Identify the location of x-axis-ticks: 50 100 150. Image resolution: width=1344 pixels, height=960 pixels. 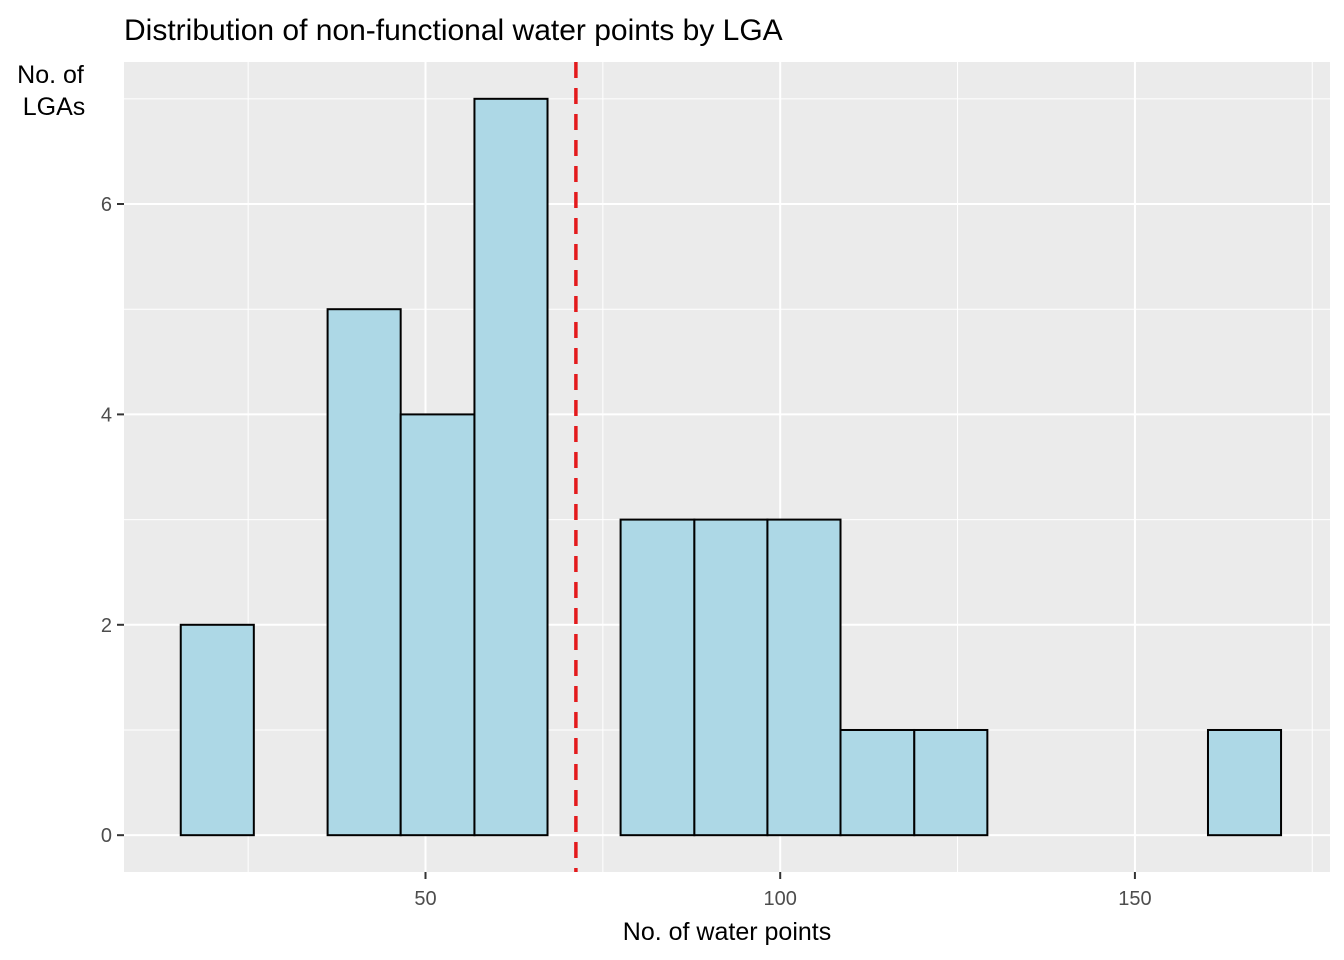
(783, 891).